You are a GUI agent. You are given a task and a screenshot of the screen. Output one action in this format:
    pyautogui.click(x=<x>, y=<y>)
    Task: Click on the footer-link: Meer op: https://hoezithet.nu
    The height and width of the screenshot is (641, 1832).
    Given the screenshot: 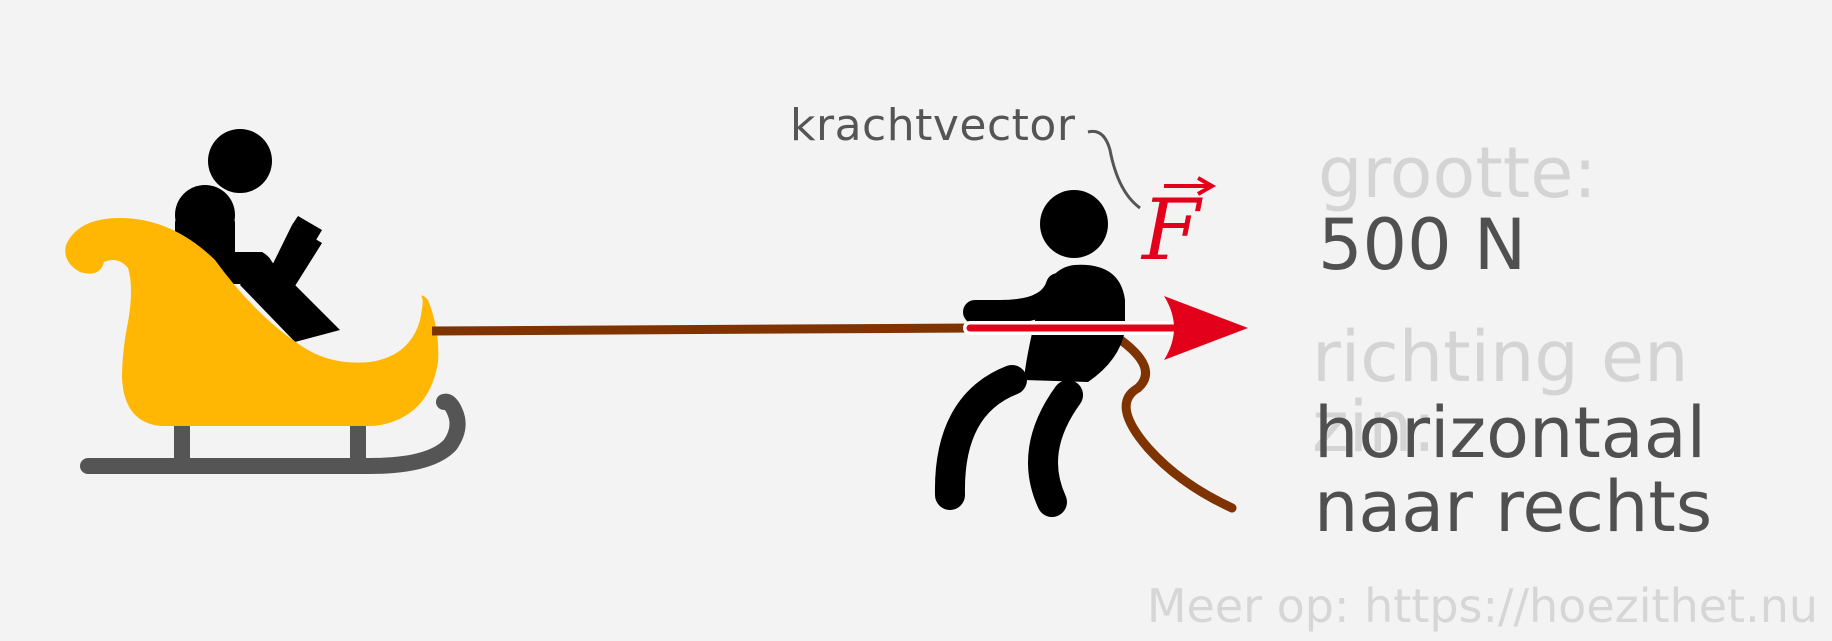 What is the action you would take?
    pyautogui.click(x=1482, y=606)
    